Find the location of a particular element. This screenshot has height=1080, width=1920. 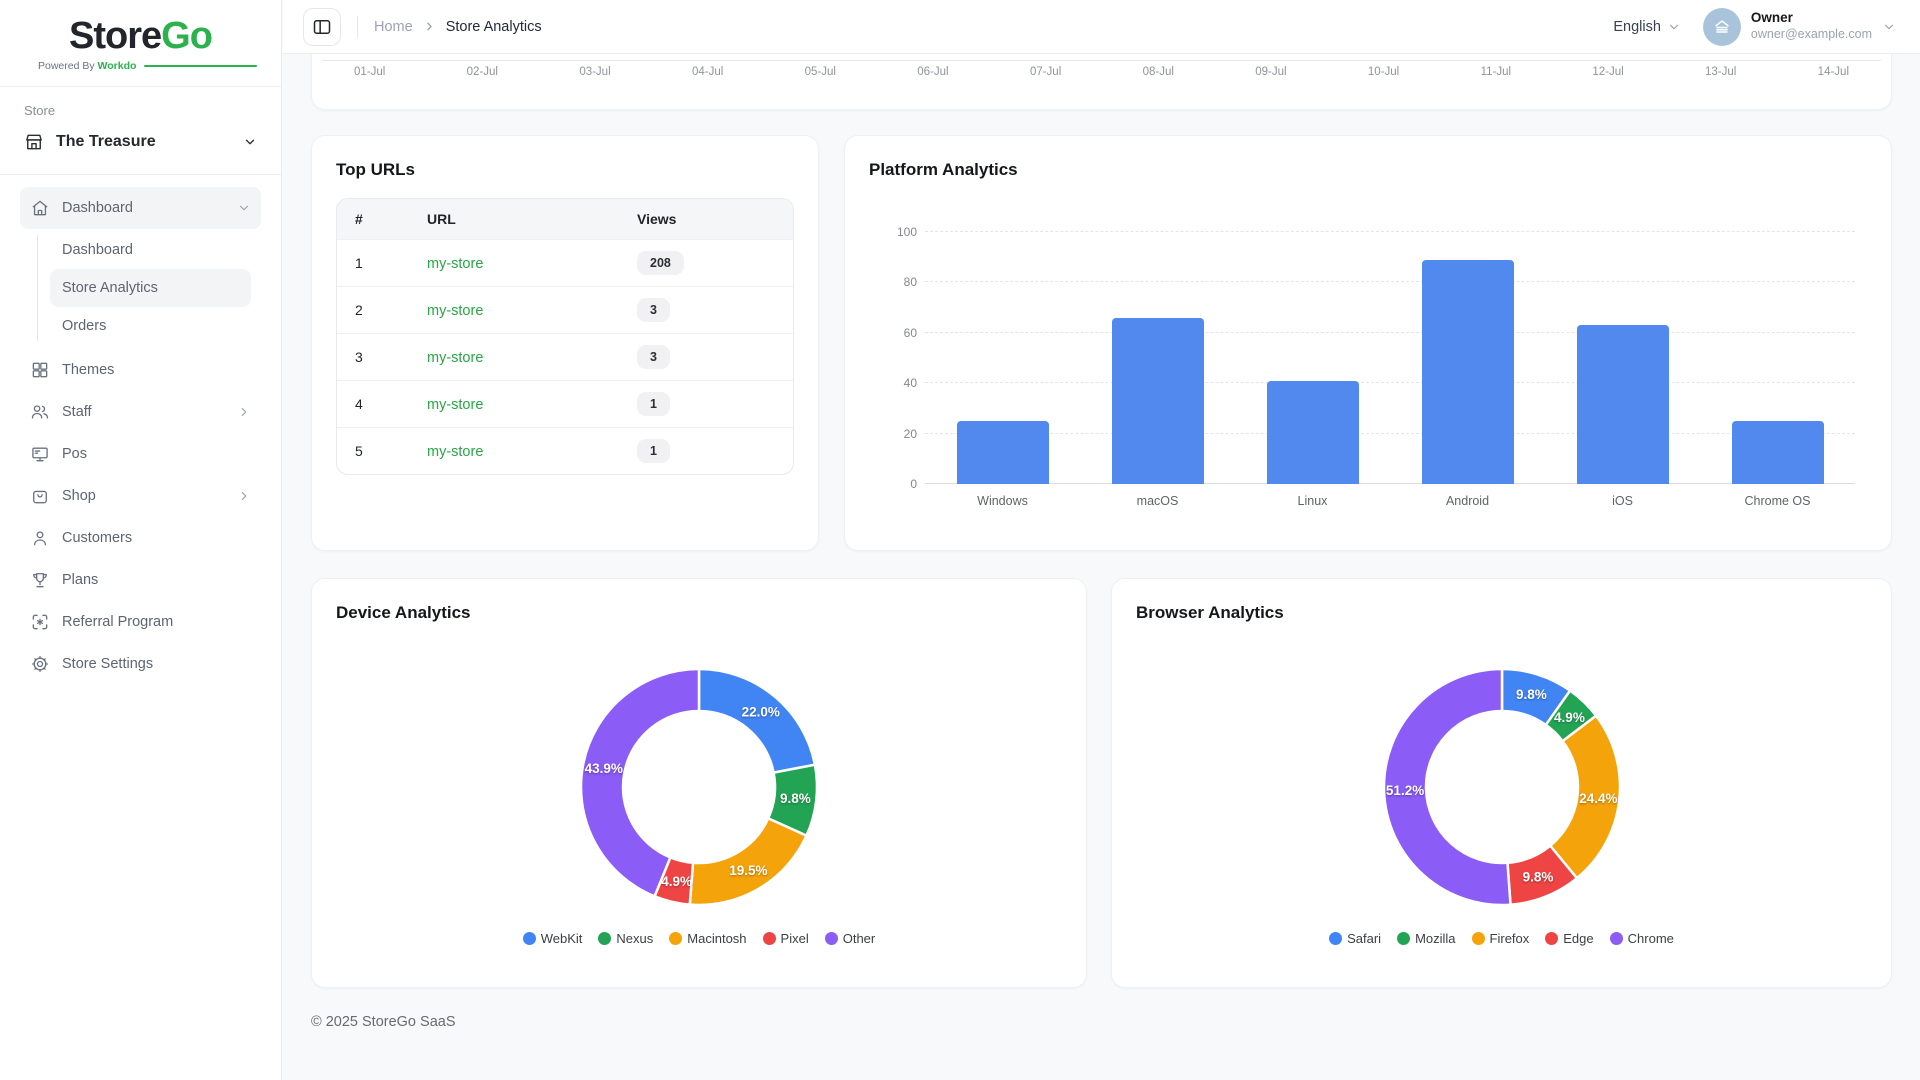

legend-item-mozilla: Mozilla is located at coordinates (1426, 938).